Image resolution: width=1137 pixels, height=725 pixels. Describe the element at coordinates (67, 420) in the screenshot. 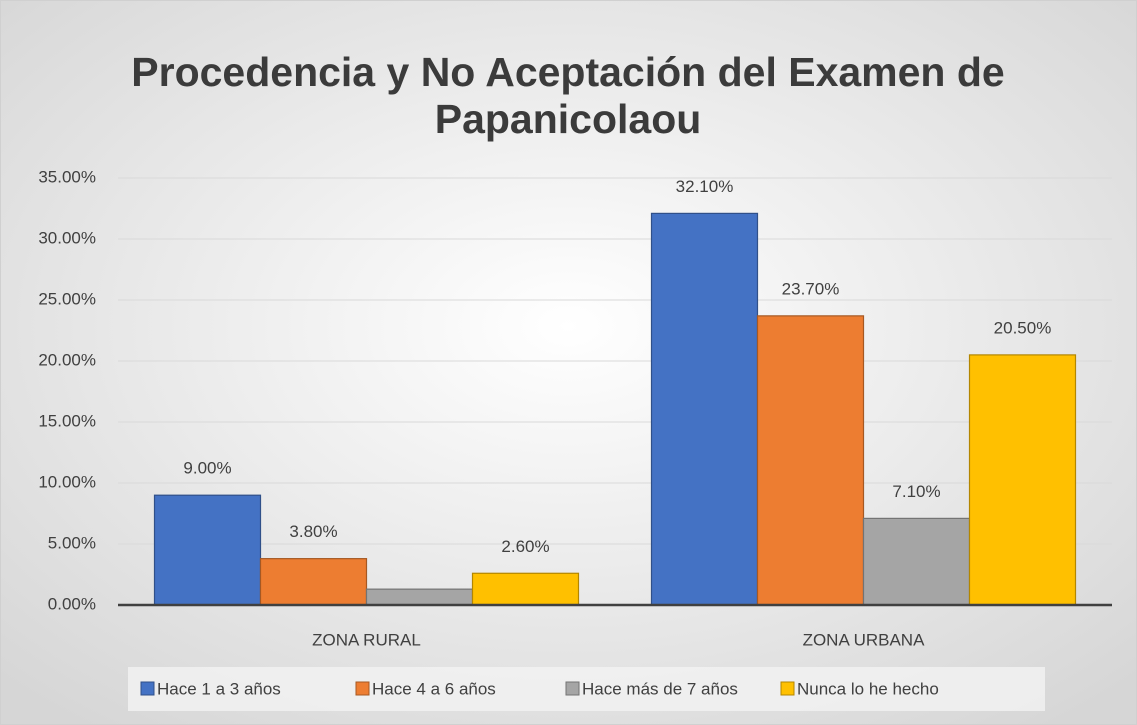

I see `y-tick-label: 15.00%` at that location.